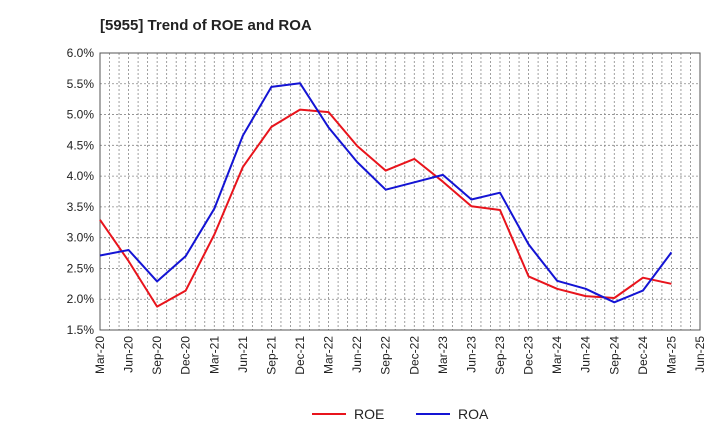  I want to click on y-tick-label: 3.0%, so click(81, 238).